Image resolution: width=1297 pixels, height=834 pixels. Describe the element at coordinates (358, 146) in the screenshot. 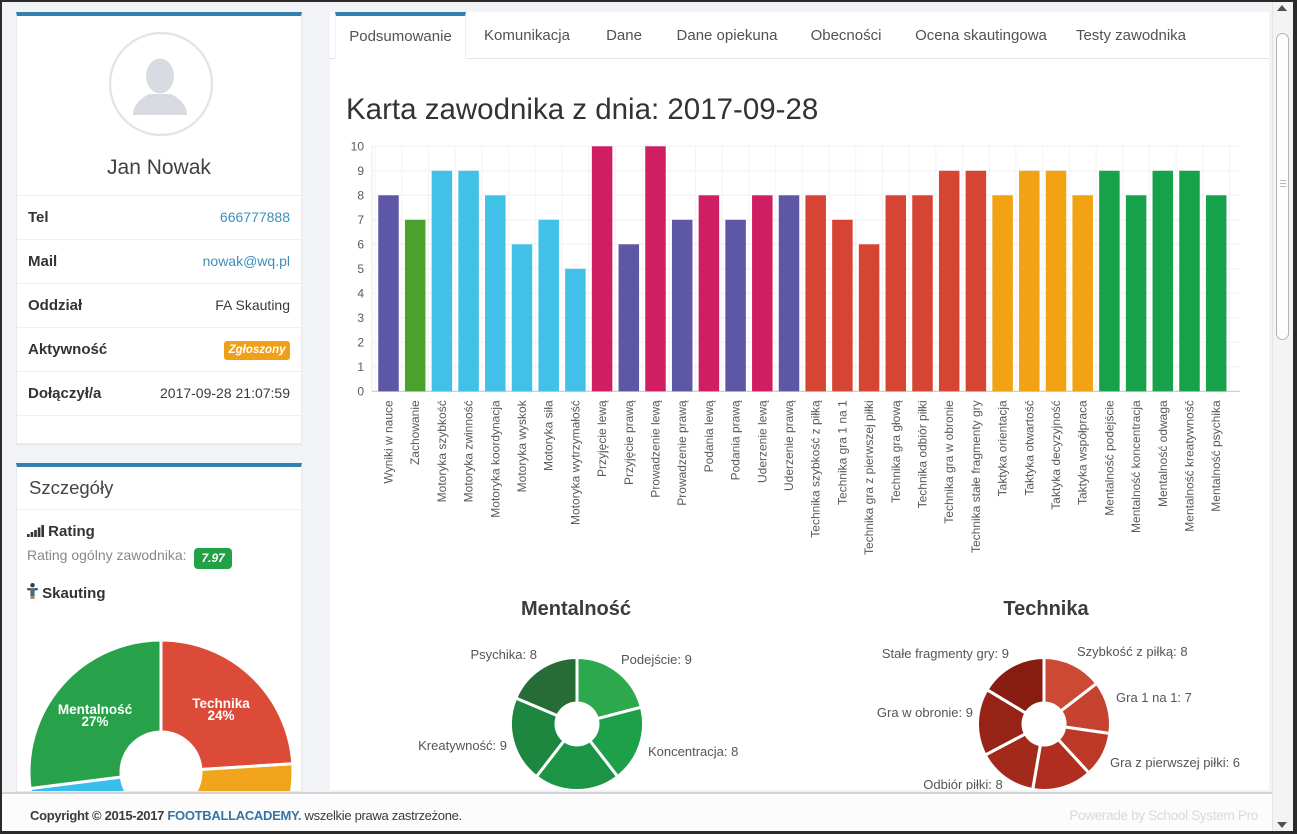

I see `svg-text: 10` at that location.